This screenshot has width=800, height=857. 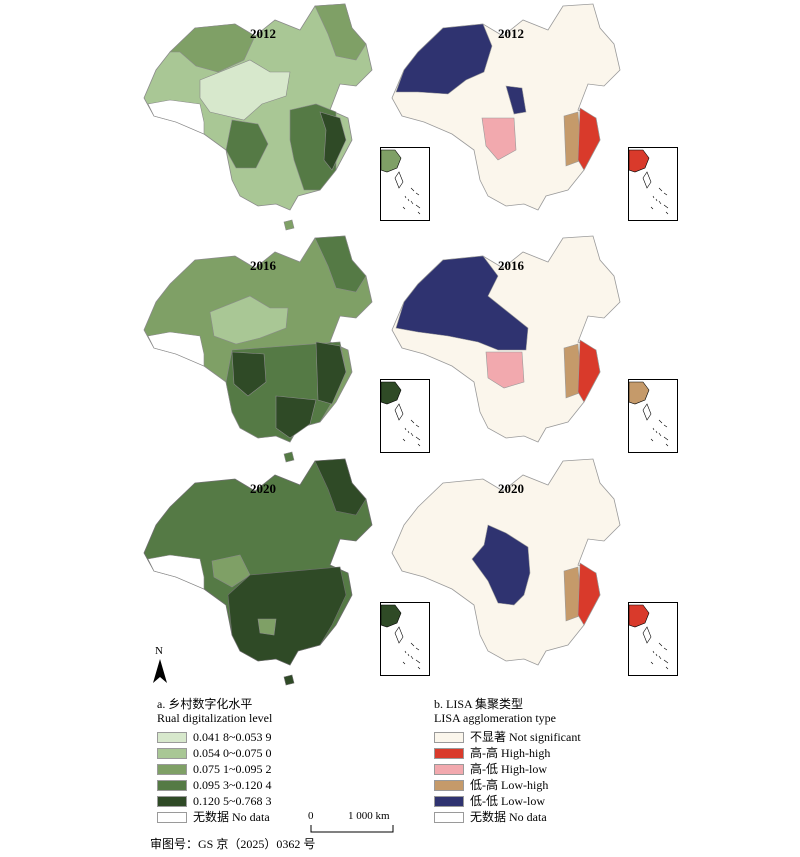 I want to click on legend-label: 不显著 Not significant, so click(x=525, y=737).